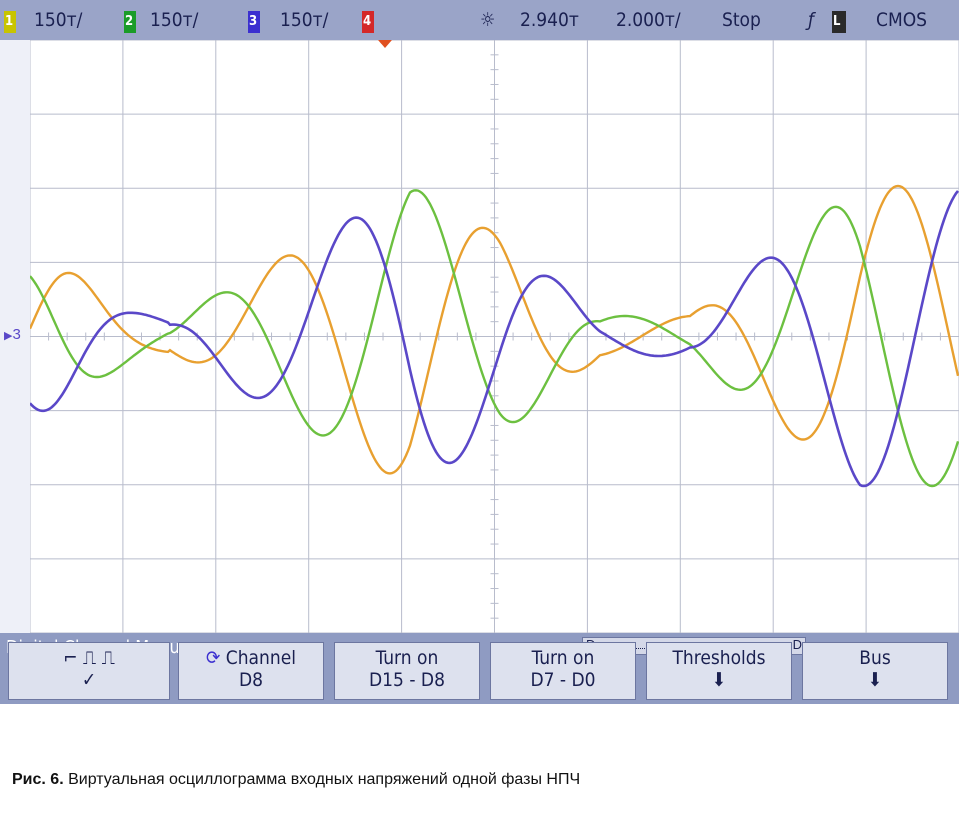  Describe the element at coordinates (901, 20) in the screenshot. I see `logic-threshold: CMOS` at that location.